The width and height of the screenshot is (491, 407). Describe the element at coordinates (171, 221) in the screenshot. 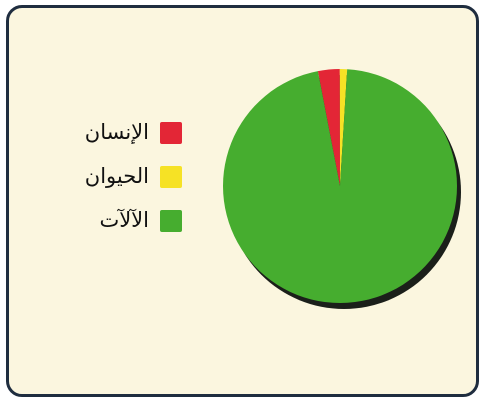

I see `legend-swatch-machines` at that location.